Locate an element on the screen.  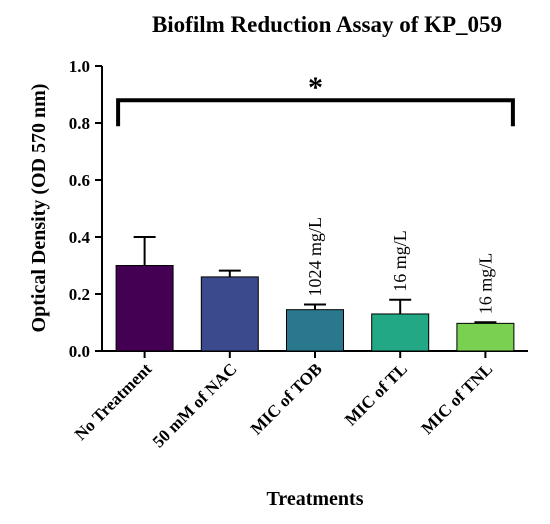
y-tick-label: 0.0 is located at coordinates (79, 351).